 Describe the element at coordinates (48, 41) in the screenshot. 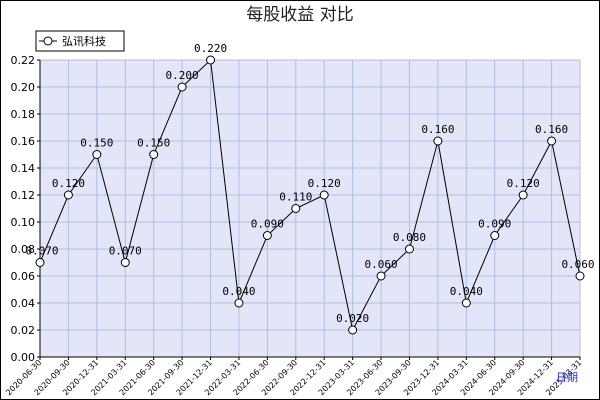

I see `legend-marker-icon` at that location.